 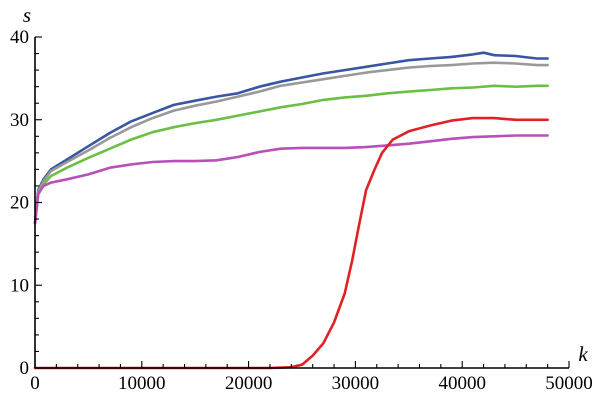 I want to click on x-axis-label: k, so click(x=583, y=354).